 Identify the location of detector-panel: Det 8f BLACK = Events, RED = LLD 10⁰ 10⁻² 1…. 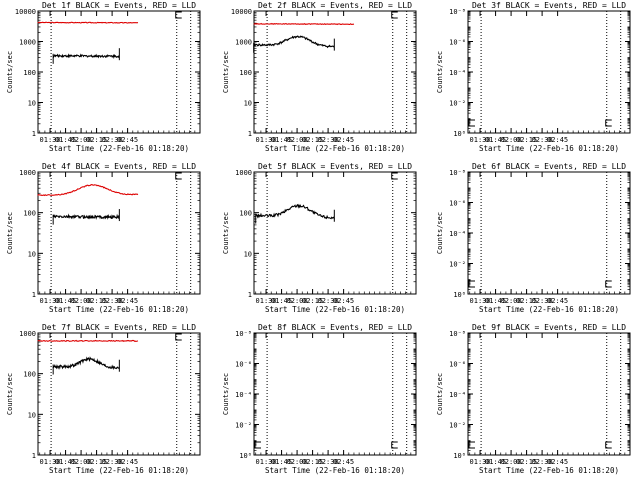
(319, 399).